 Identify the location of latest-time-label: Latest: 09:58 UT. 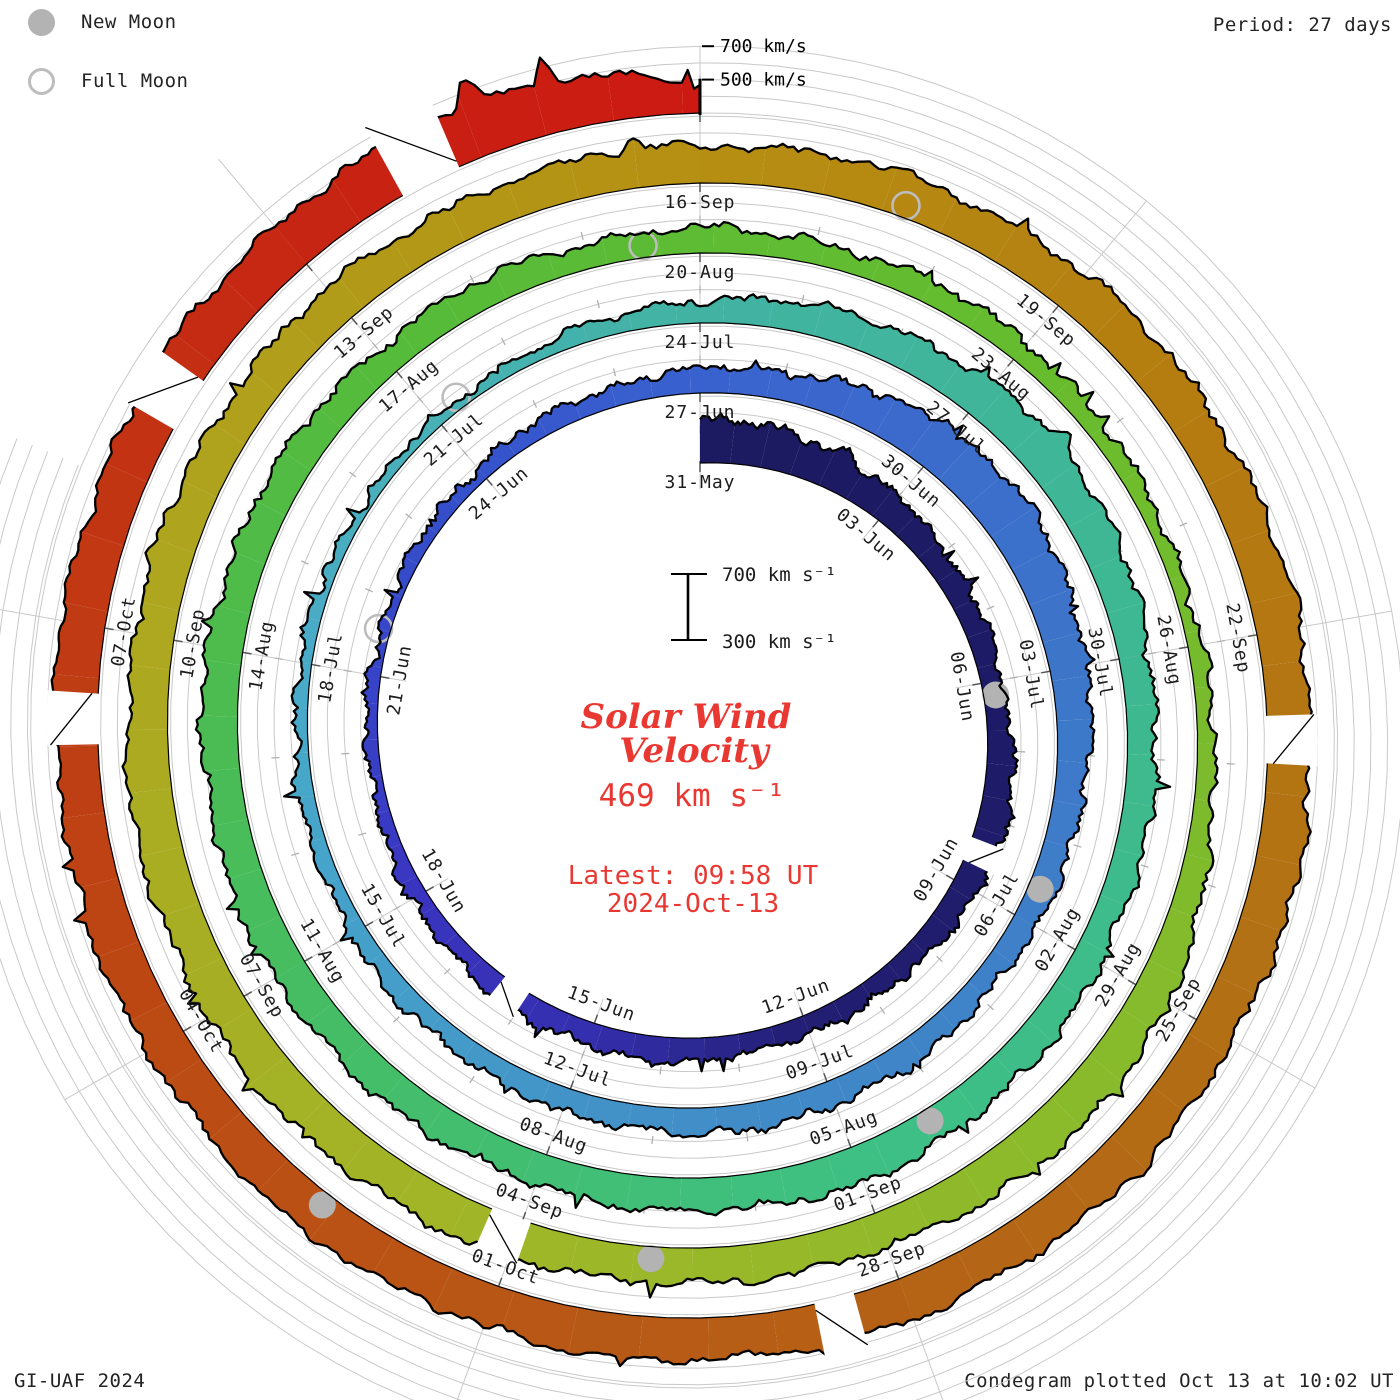
(693, 876).